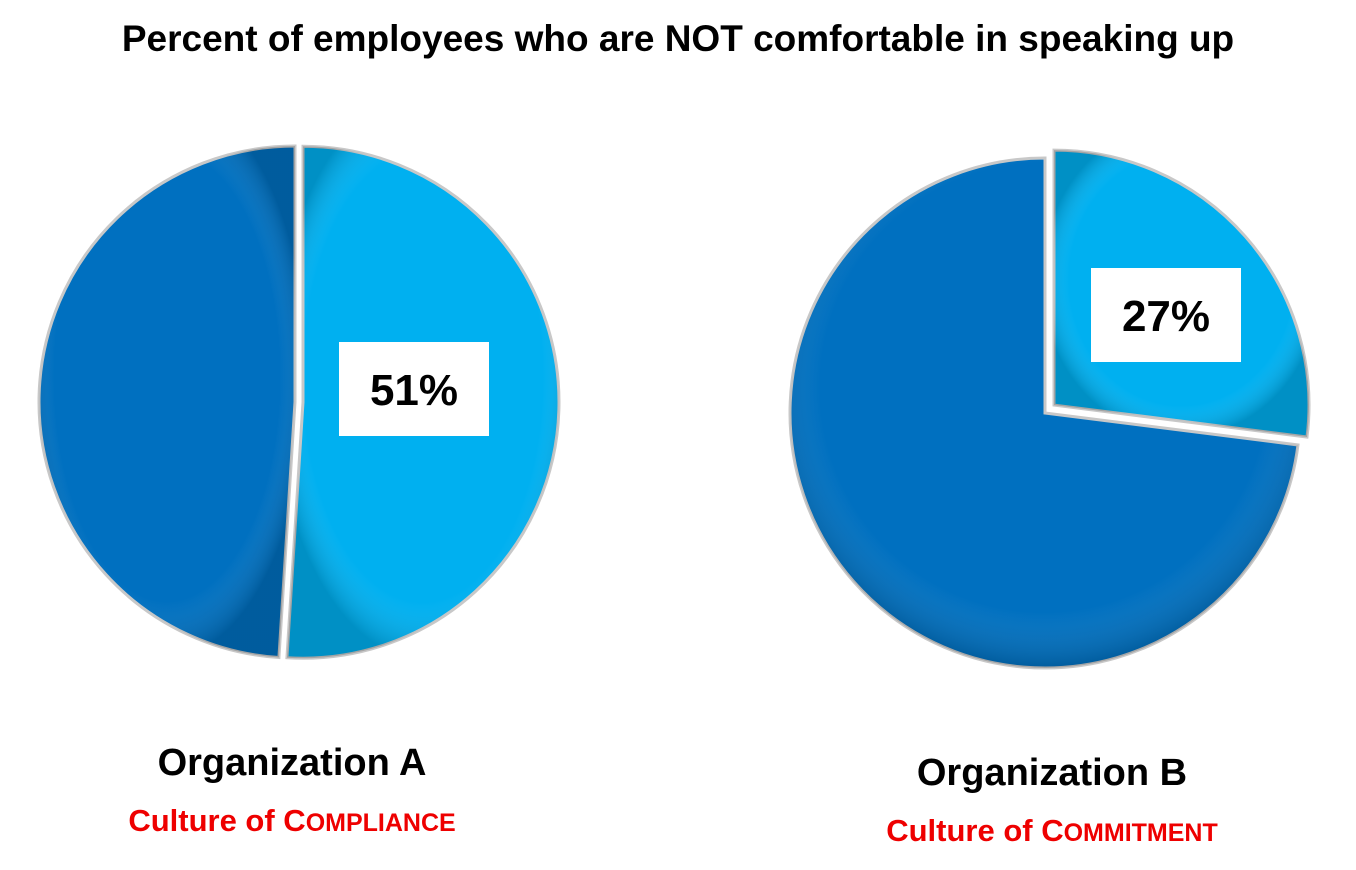  I want to click on org-a-culture: Culture of COMPLIANCE, so click(292, 821).